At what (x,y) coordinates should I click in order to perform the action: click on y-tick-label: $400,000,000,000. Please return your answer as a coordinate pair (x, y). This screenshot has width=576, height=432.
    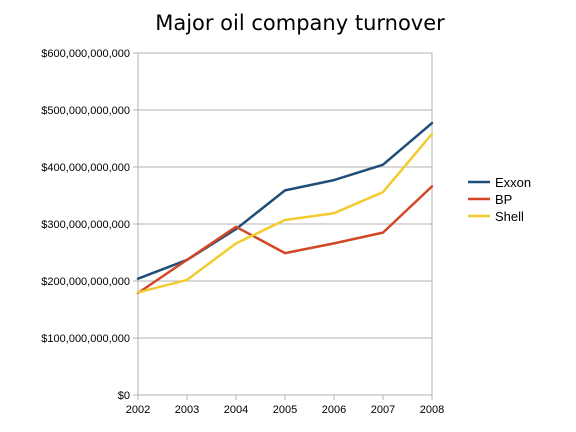
    Looking at the image, I should click on (85, 168).